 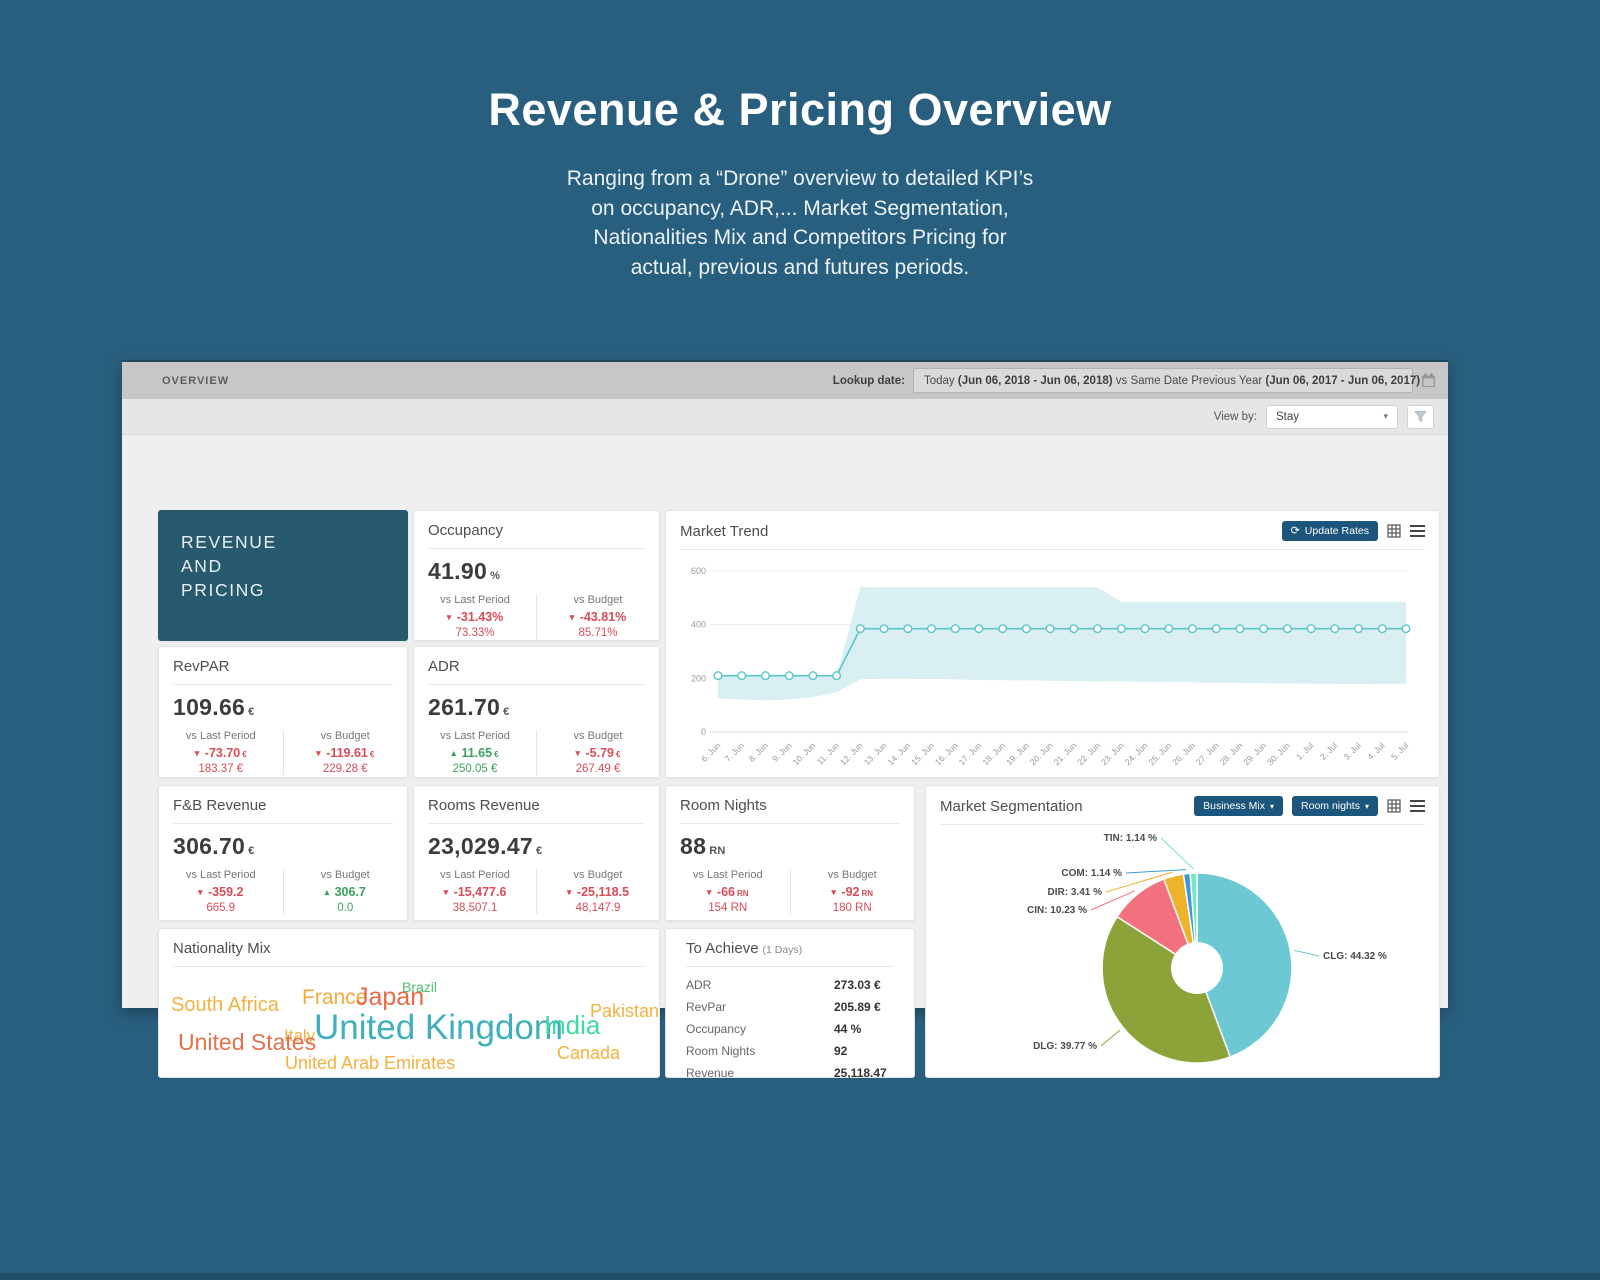 I want to click on page-bottom-strip, so click(x=800, y=1276).